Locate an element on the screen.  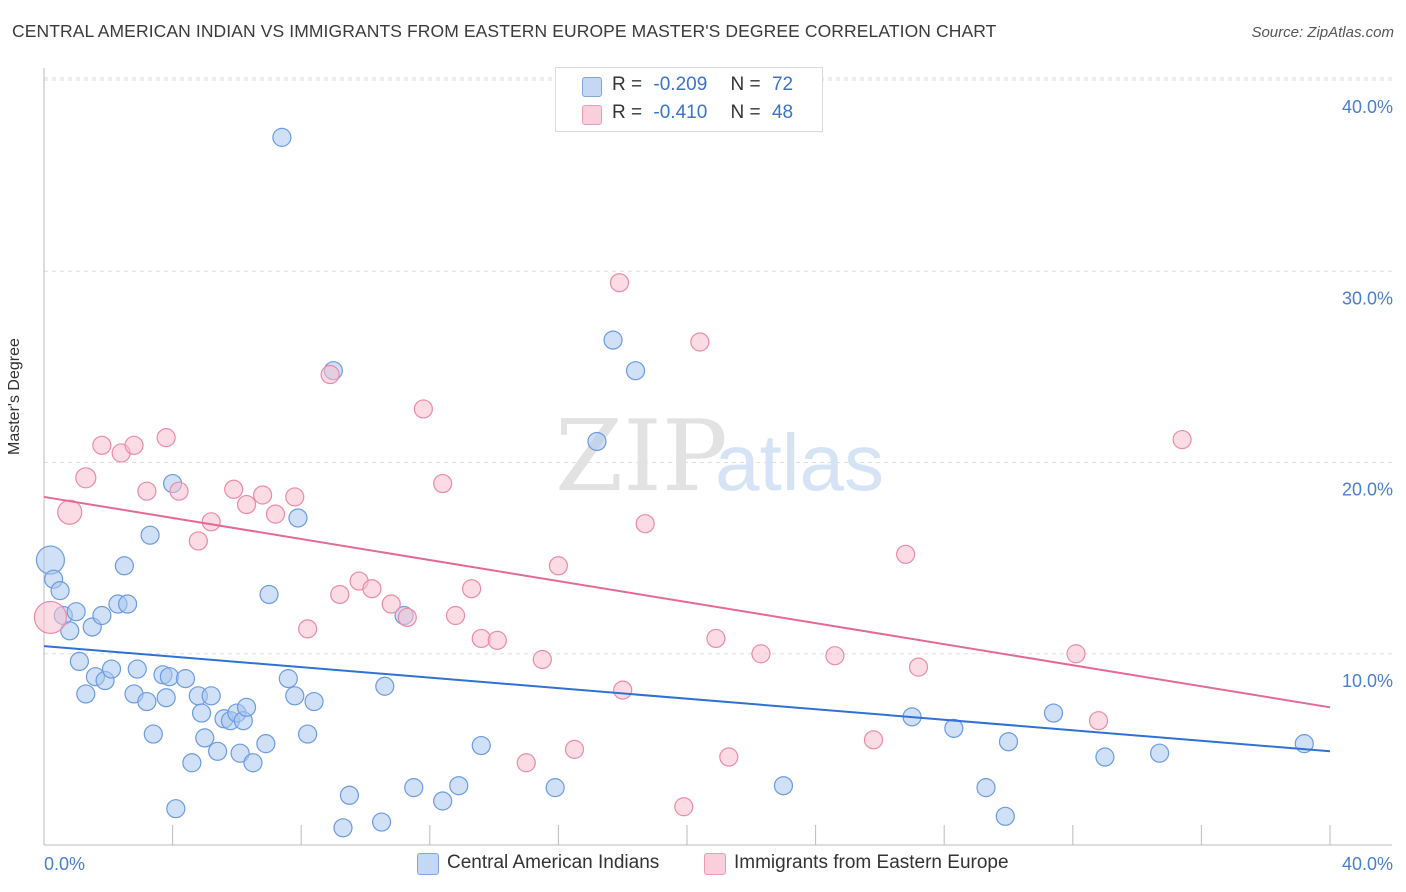
watermark: ZIP atlas is located at coordinates (719, 457).